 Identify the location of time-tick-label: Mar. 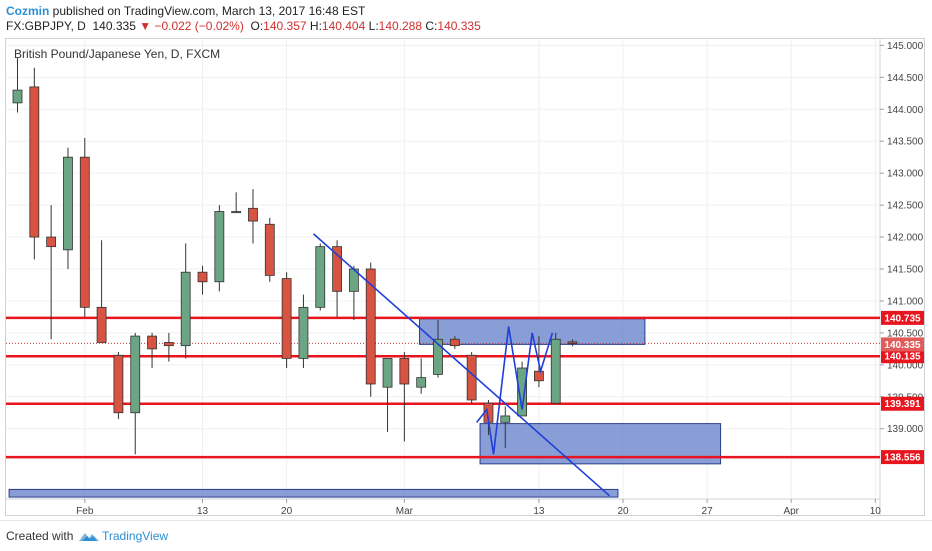
(405, 510).